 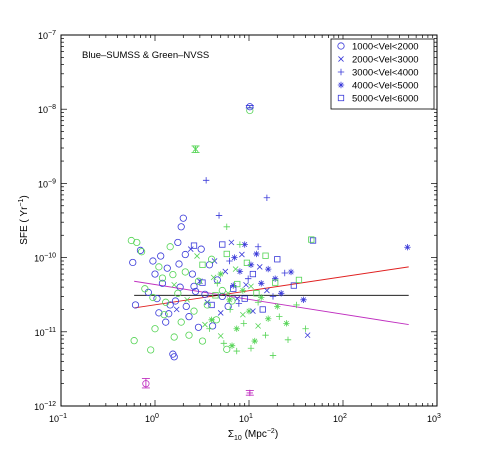 I want to click on legend-marker-x, so click(x=341, y=59).